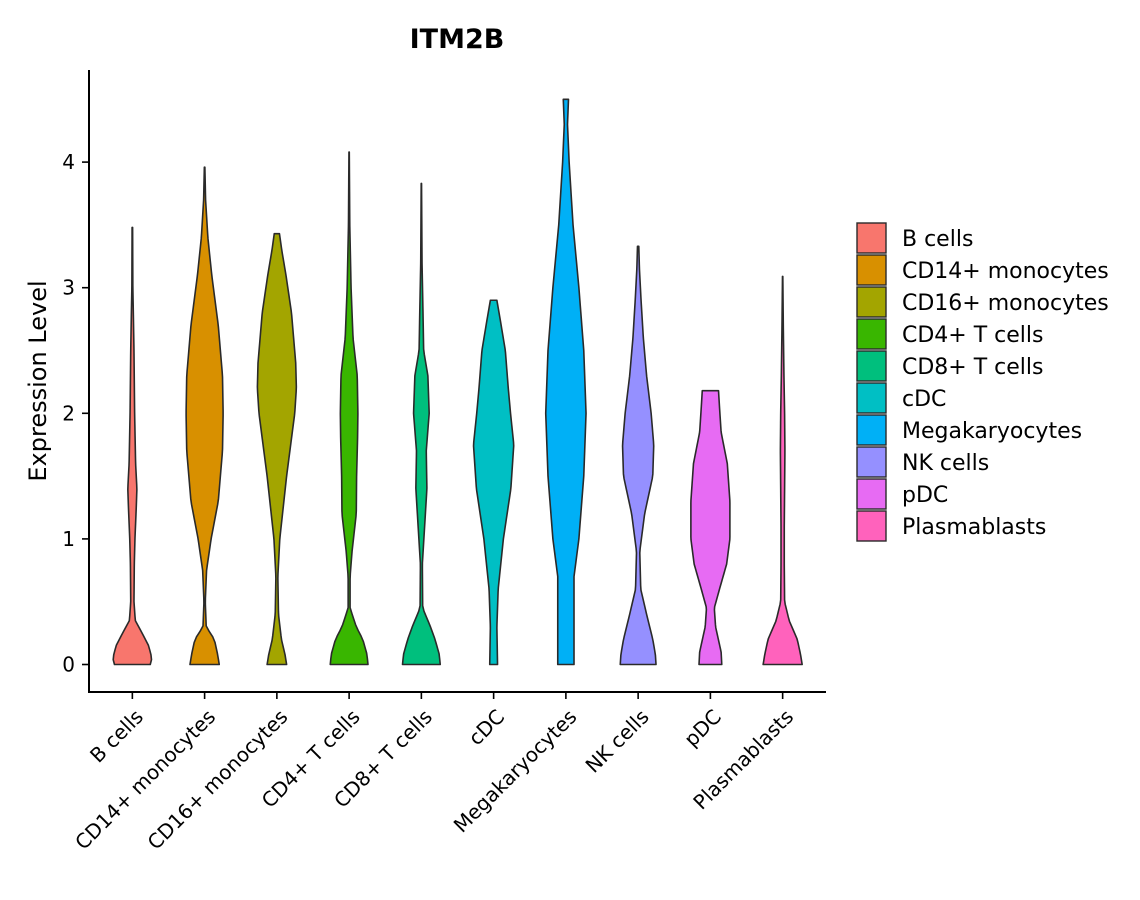  Describe the element at coordinates (871, 366) in the screenshot. I see `legend-swatch-cd8-plus-t-cells` at that location.